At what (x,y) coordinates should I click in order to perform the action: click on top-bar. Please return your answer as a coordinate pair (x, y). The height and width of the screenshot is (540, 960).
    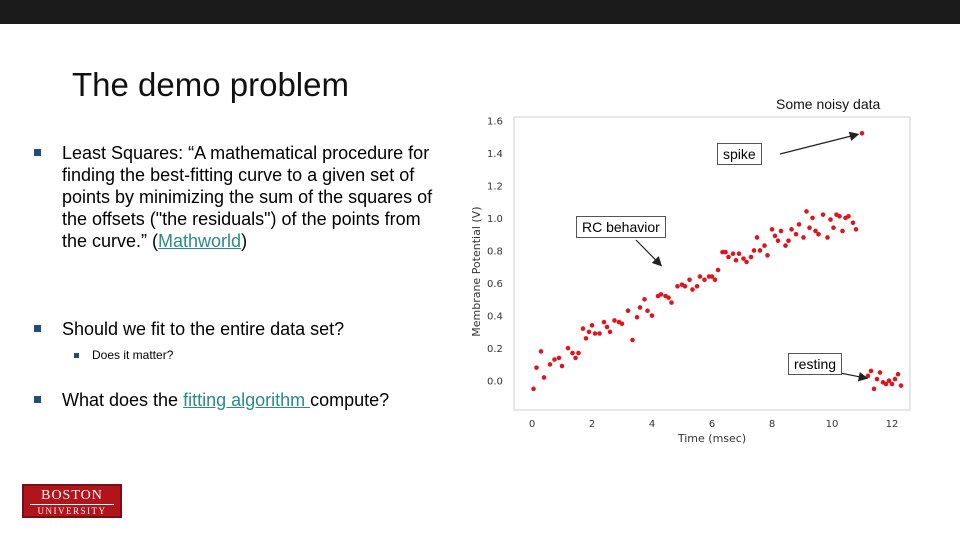
    Looking at the image, I should click on (480, 12).